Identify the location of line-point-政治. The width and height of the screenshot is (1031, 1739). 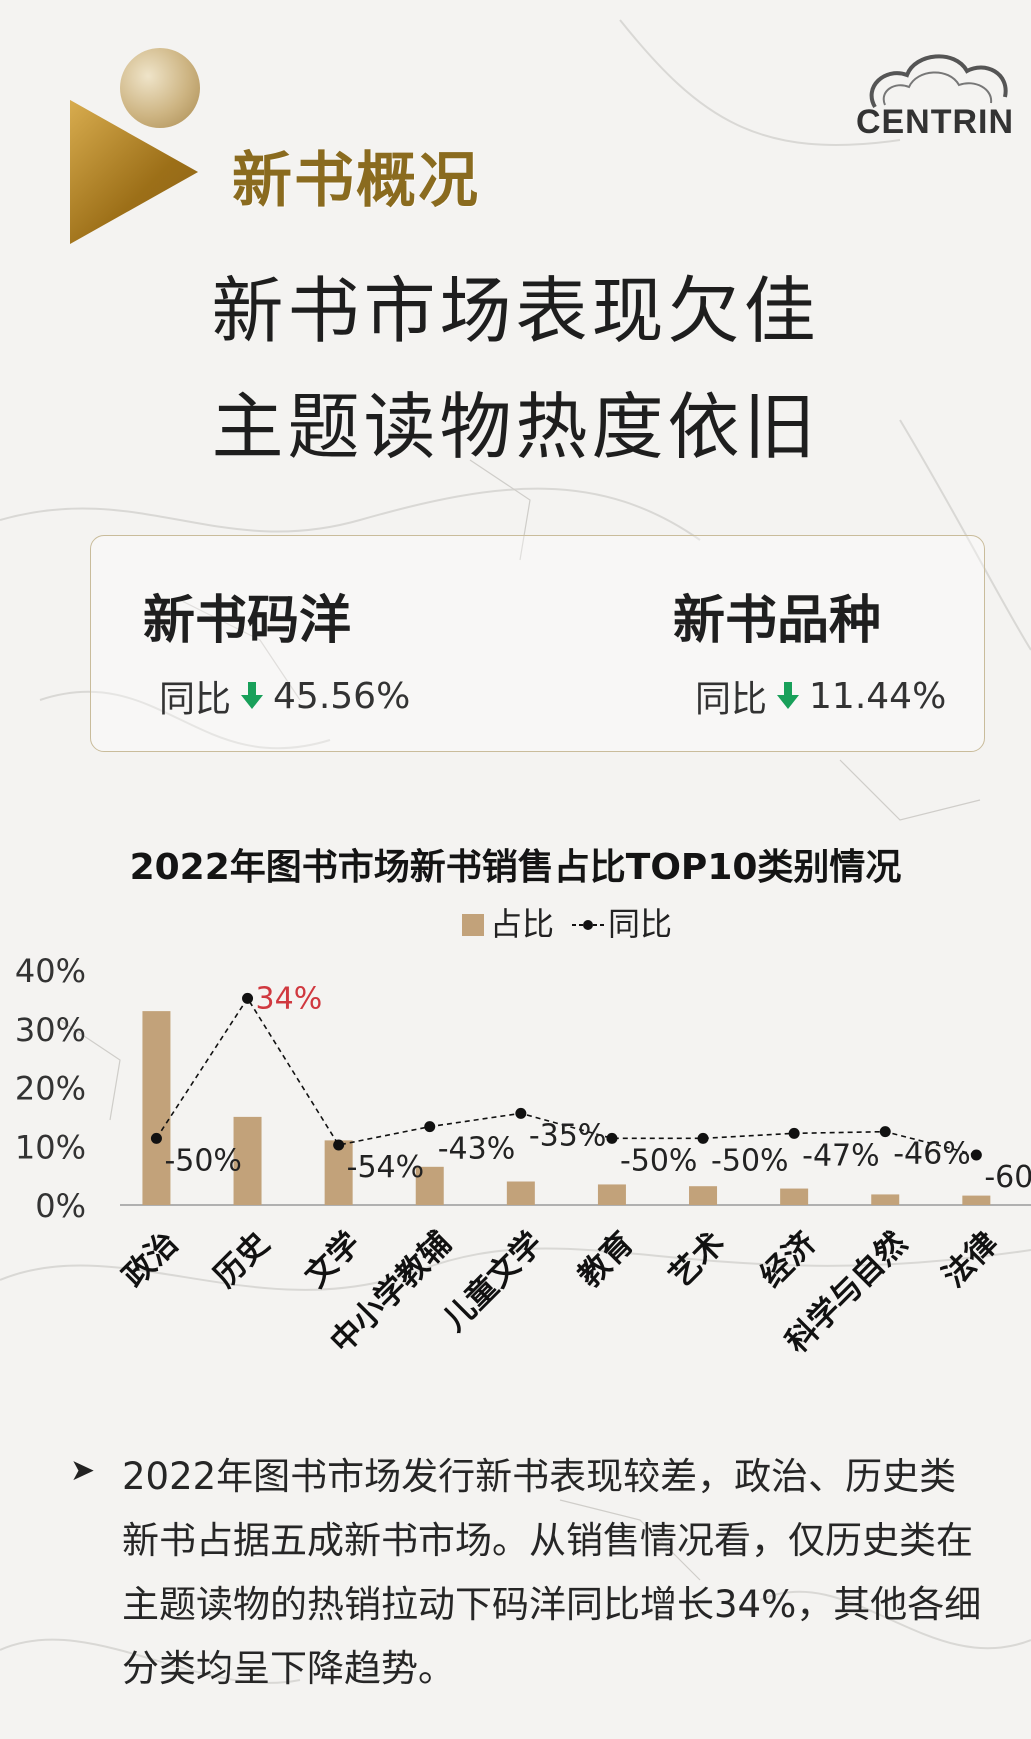
(156, 1138).